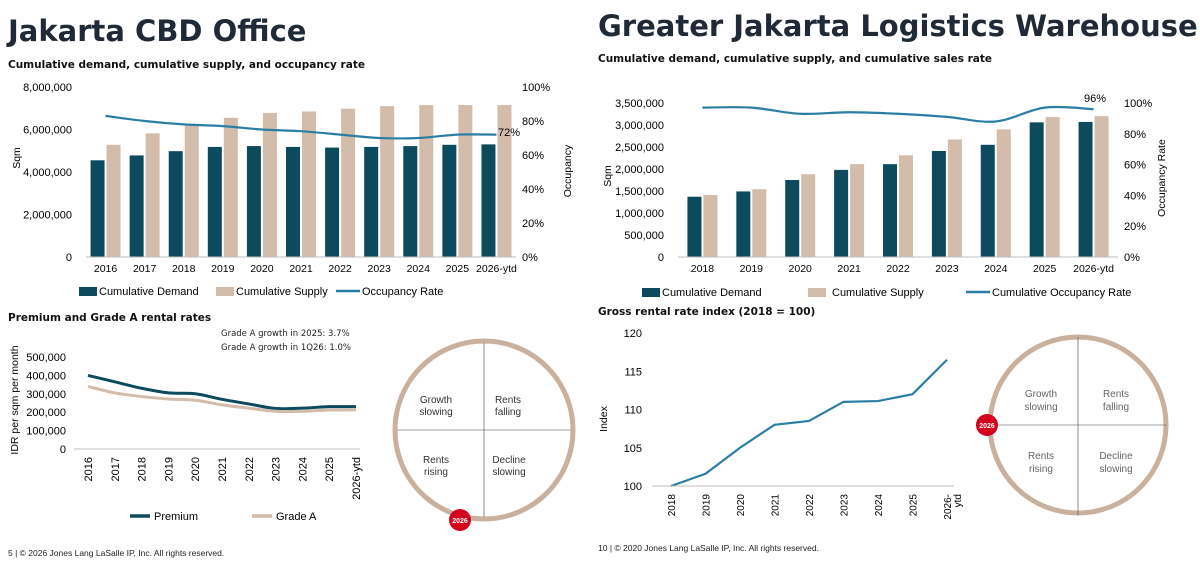 The image size is (1200, 575). I want to click on rent-x-label: 2022, so click(250, 469).